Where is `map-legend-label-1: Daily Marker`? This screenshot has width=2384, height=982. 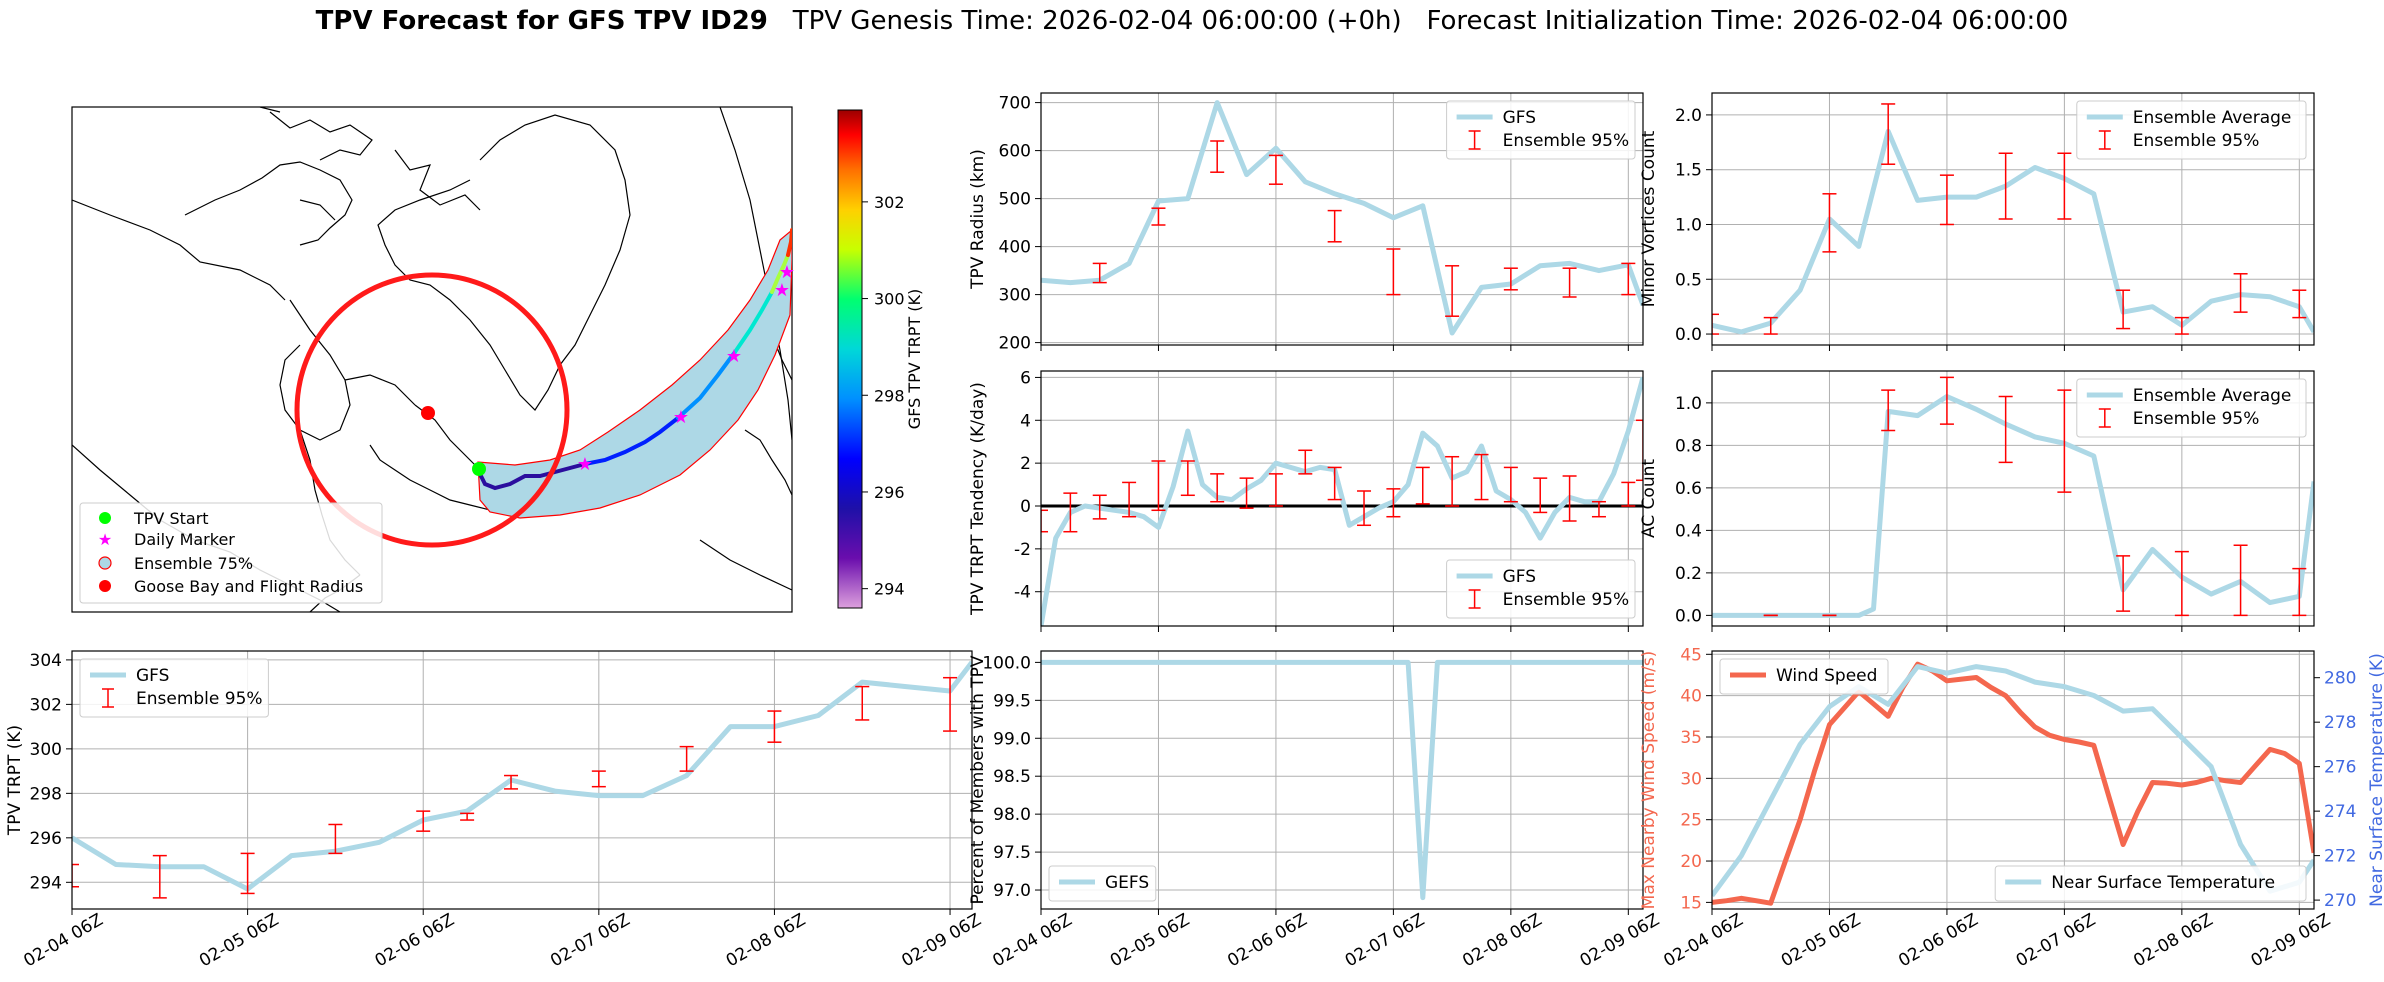 map-legend-label-1: Daily Marker is located at coordinates (184, 539).